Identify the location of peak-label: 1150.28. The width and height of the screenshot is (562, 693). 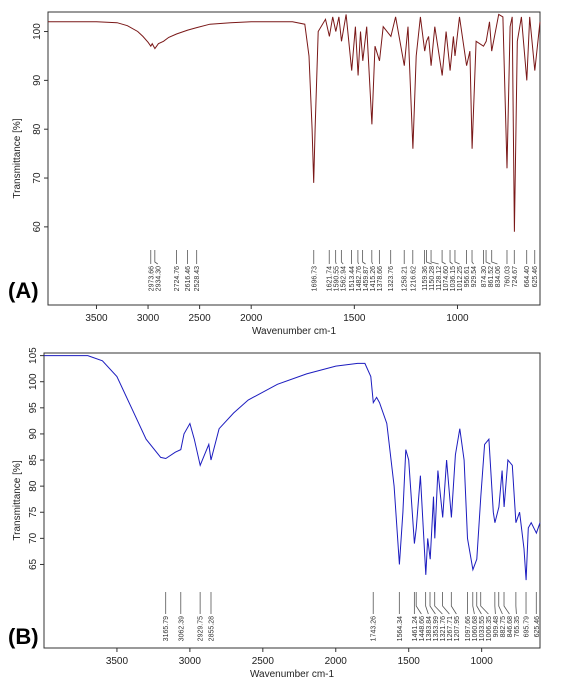
(432, 278).